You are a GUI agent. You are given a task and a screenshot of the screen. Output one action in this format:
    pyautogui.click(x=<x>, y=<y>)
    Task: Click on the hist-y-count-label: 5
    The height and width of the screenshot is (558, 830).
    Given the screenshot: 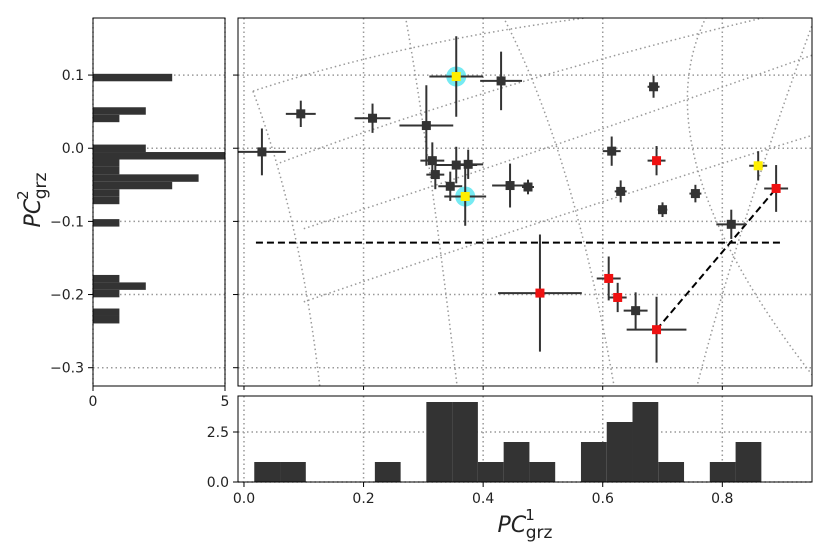 What is the action you would take?
    pyautogui.click(x=225, y=402)
    